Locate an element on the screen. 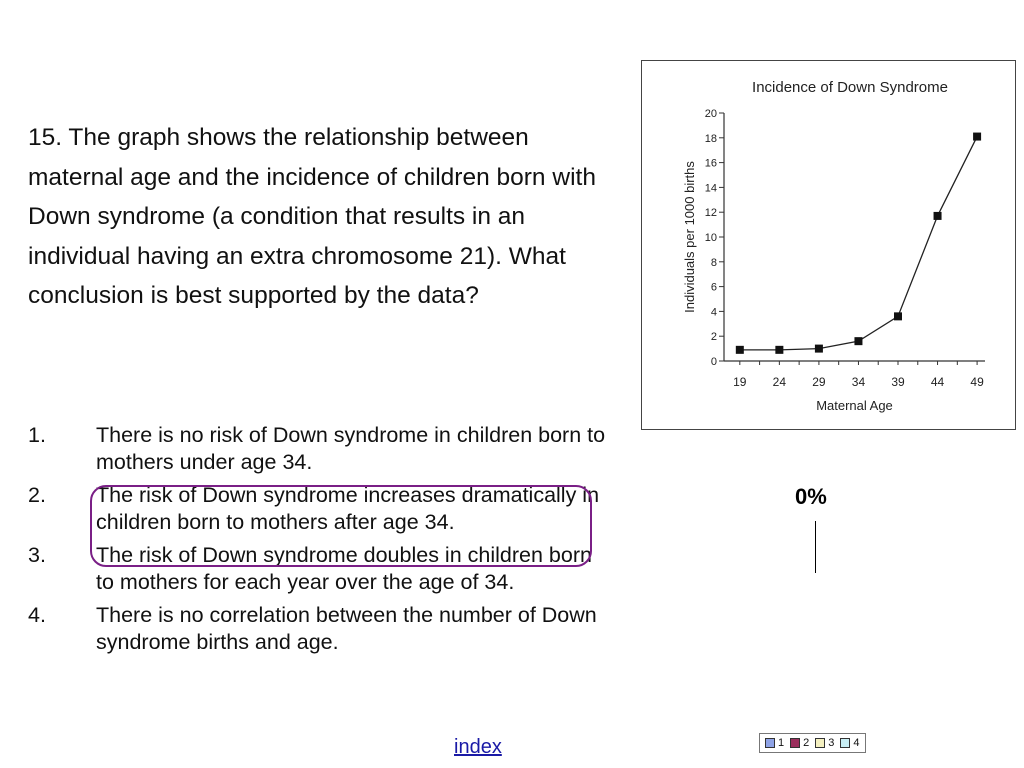 Image resolution: width=1024 pixels, height=768 pixels. legend-item-4: 4 is located at coordinates (850, 743).